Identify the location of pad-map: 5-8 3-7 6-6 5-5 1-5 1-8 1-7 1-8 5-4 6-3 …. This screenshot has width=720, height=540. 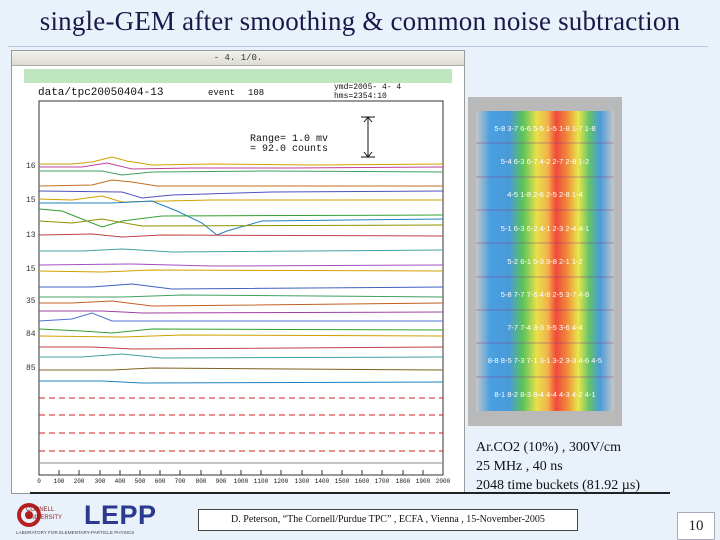
(545, 261).